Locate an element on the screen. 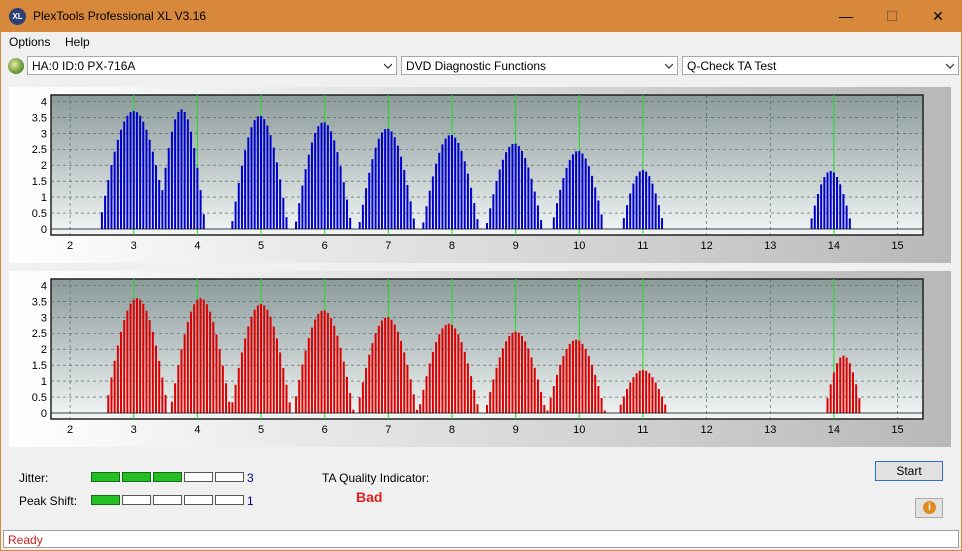 The height and width of the screenshot is (551, 962). minimize-button: — is located at coordinates (846, 16).